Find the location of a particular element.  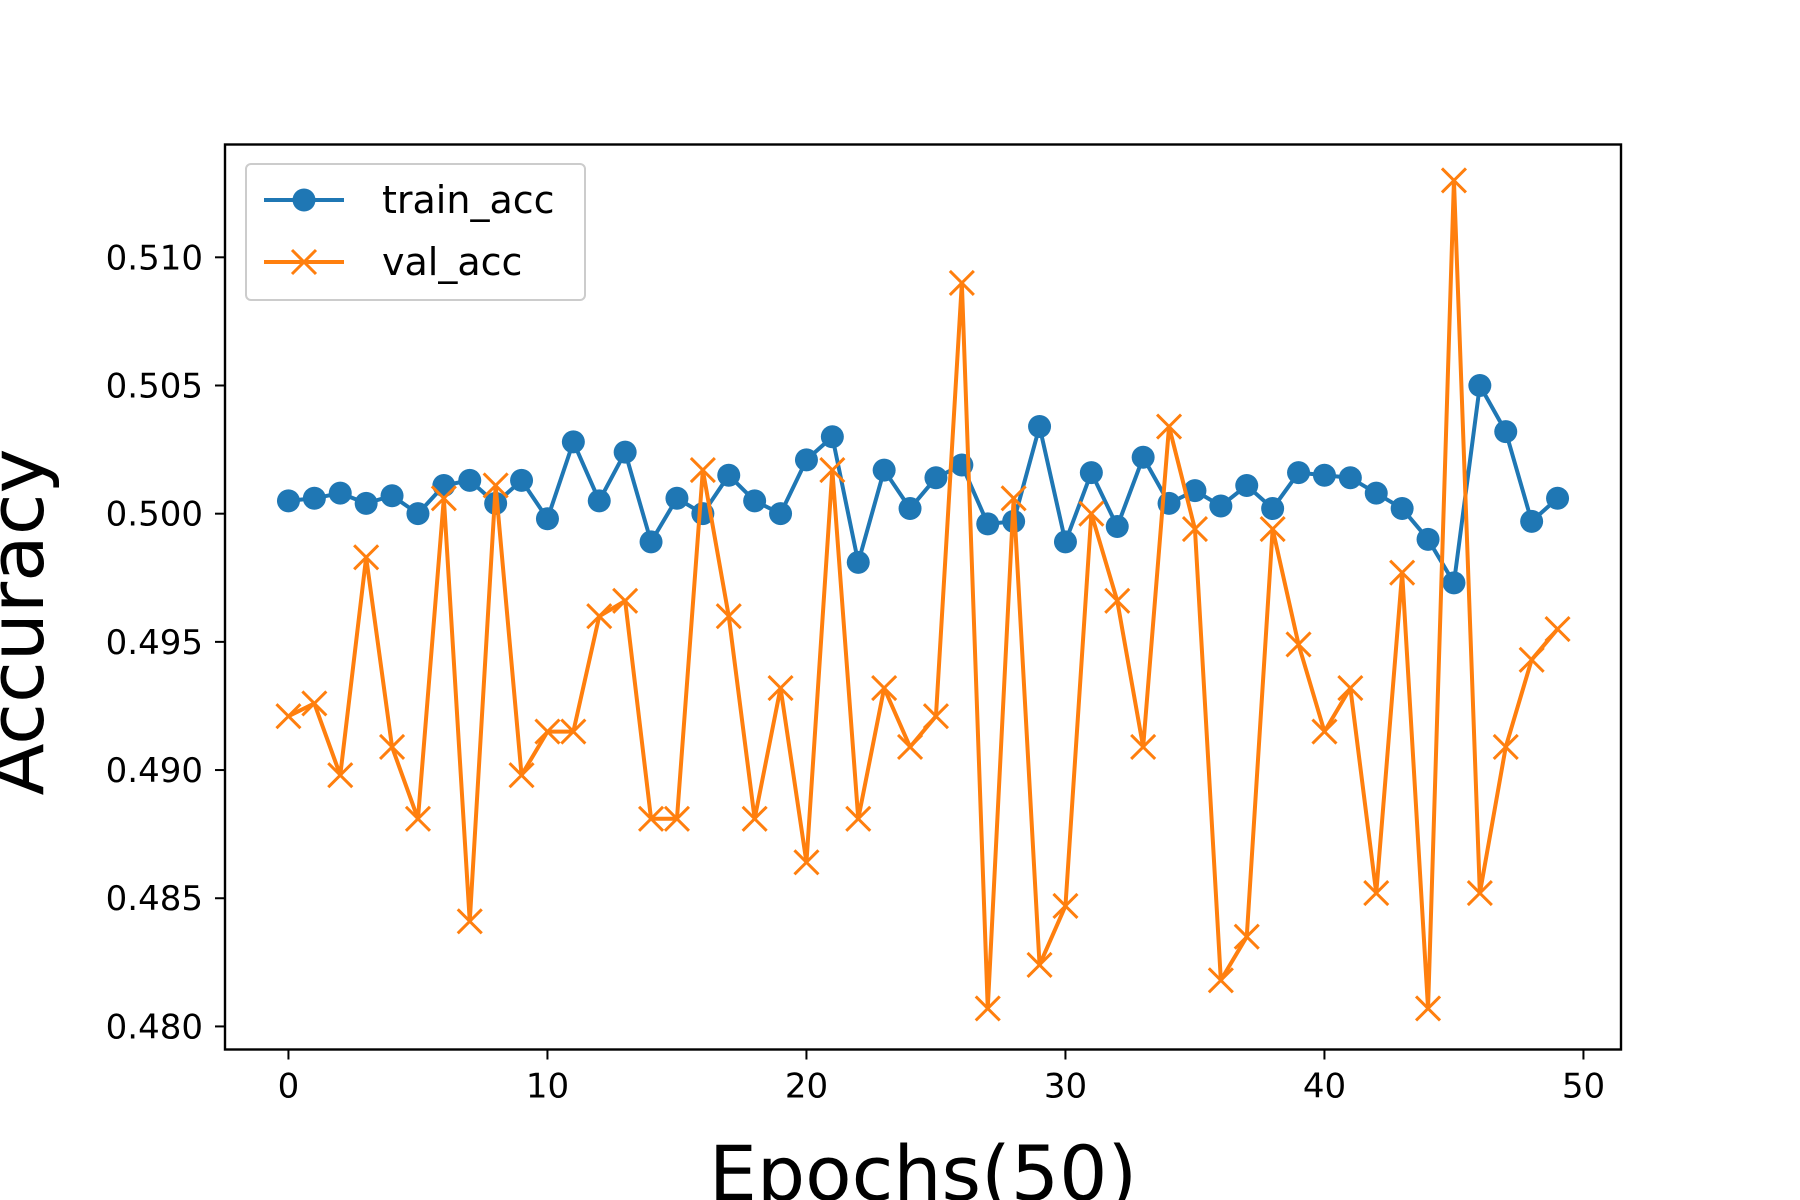

y-tick-label: 0.480 is located at coordinates (154, 1027).